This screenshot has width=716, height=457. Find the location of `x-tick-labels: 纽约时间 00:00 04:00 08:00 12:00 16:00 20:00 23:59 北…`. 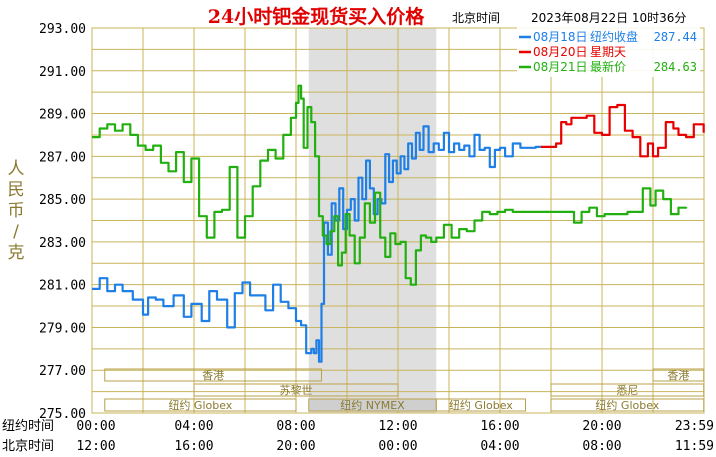

x-tick-labels: 纽约时间 00:00 04:00 08:00 12:00 16:00 20:00 23:59 北… is located at coordinates (358, 436).